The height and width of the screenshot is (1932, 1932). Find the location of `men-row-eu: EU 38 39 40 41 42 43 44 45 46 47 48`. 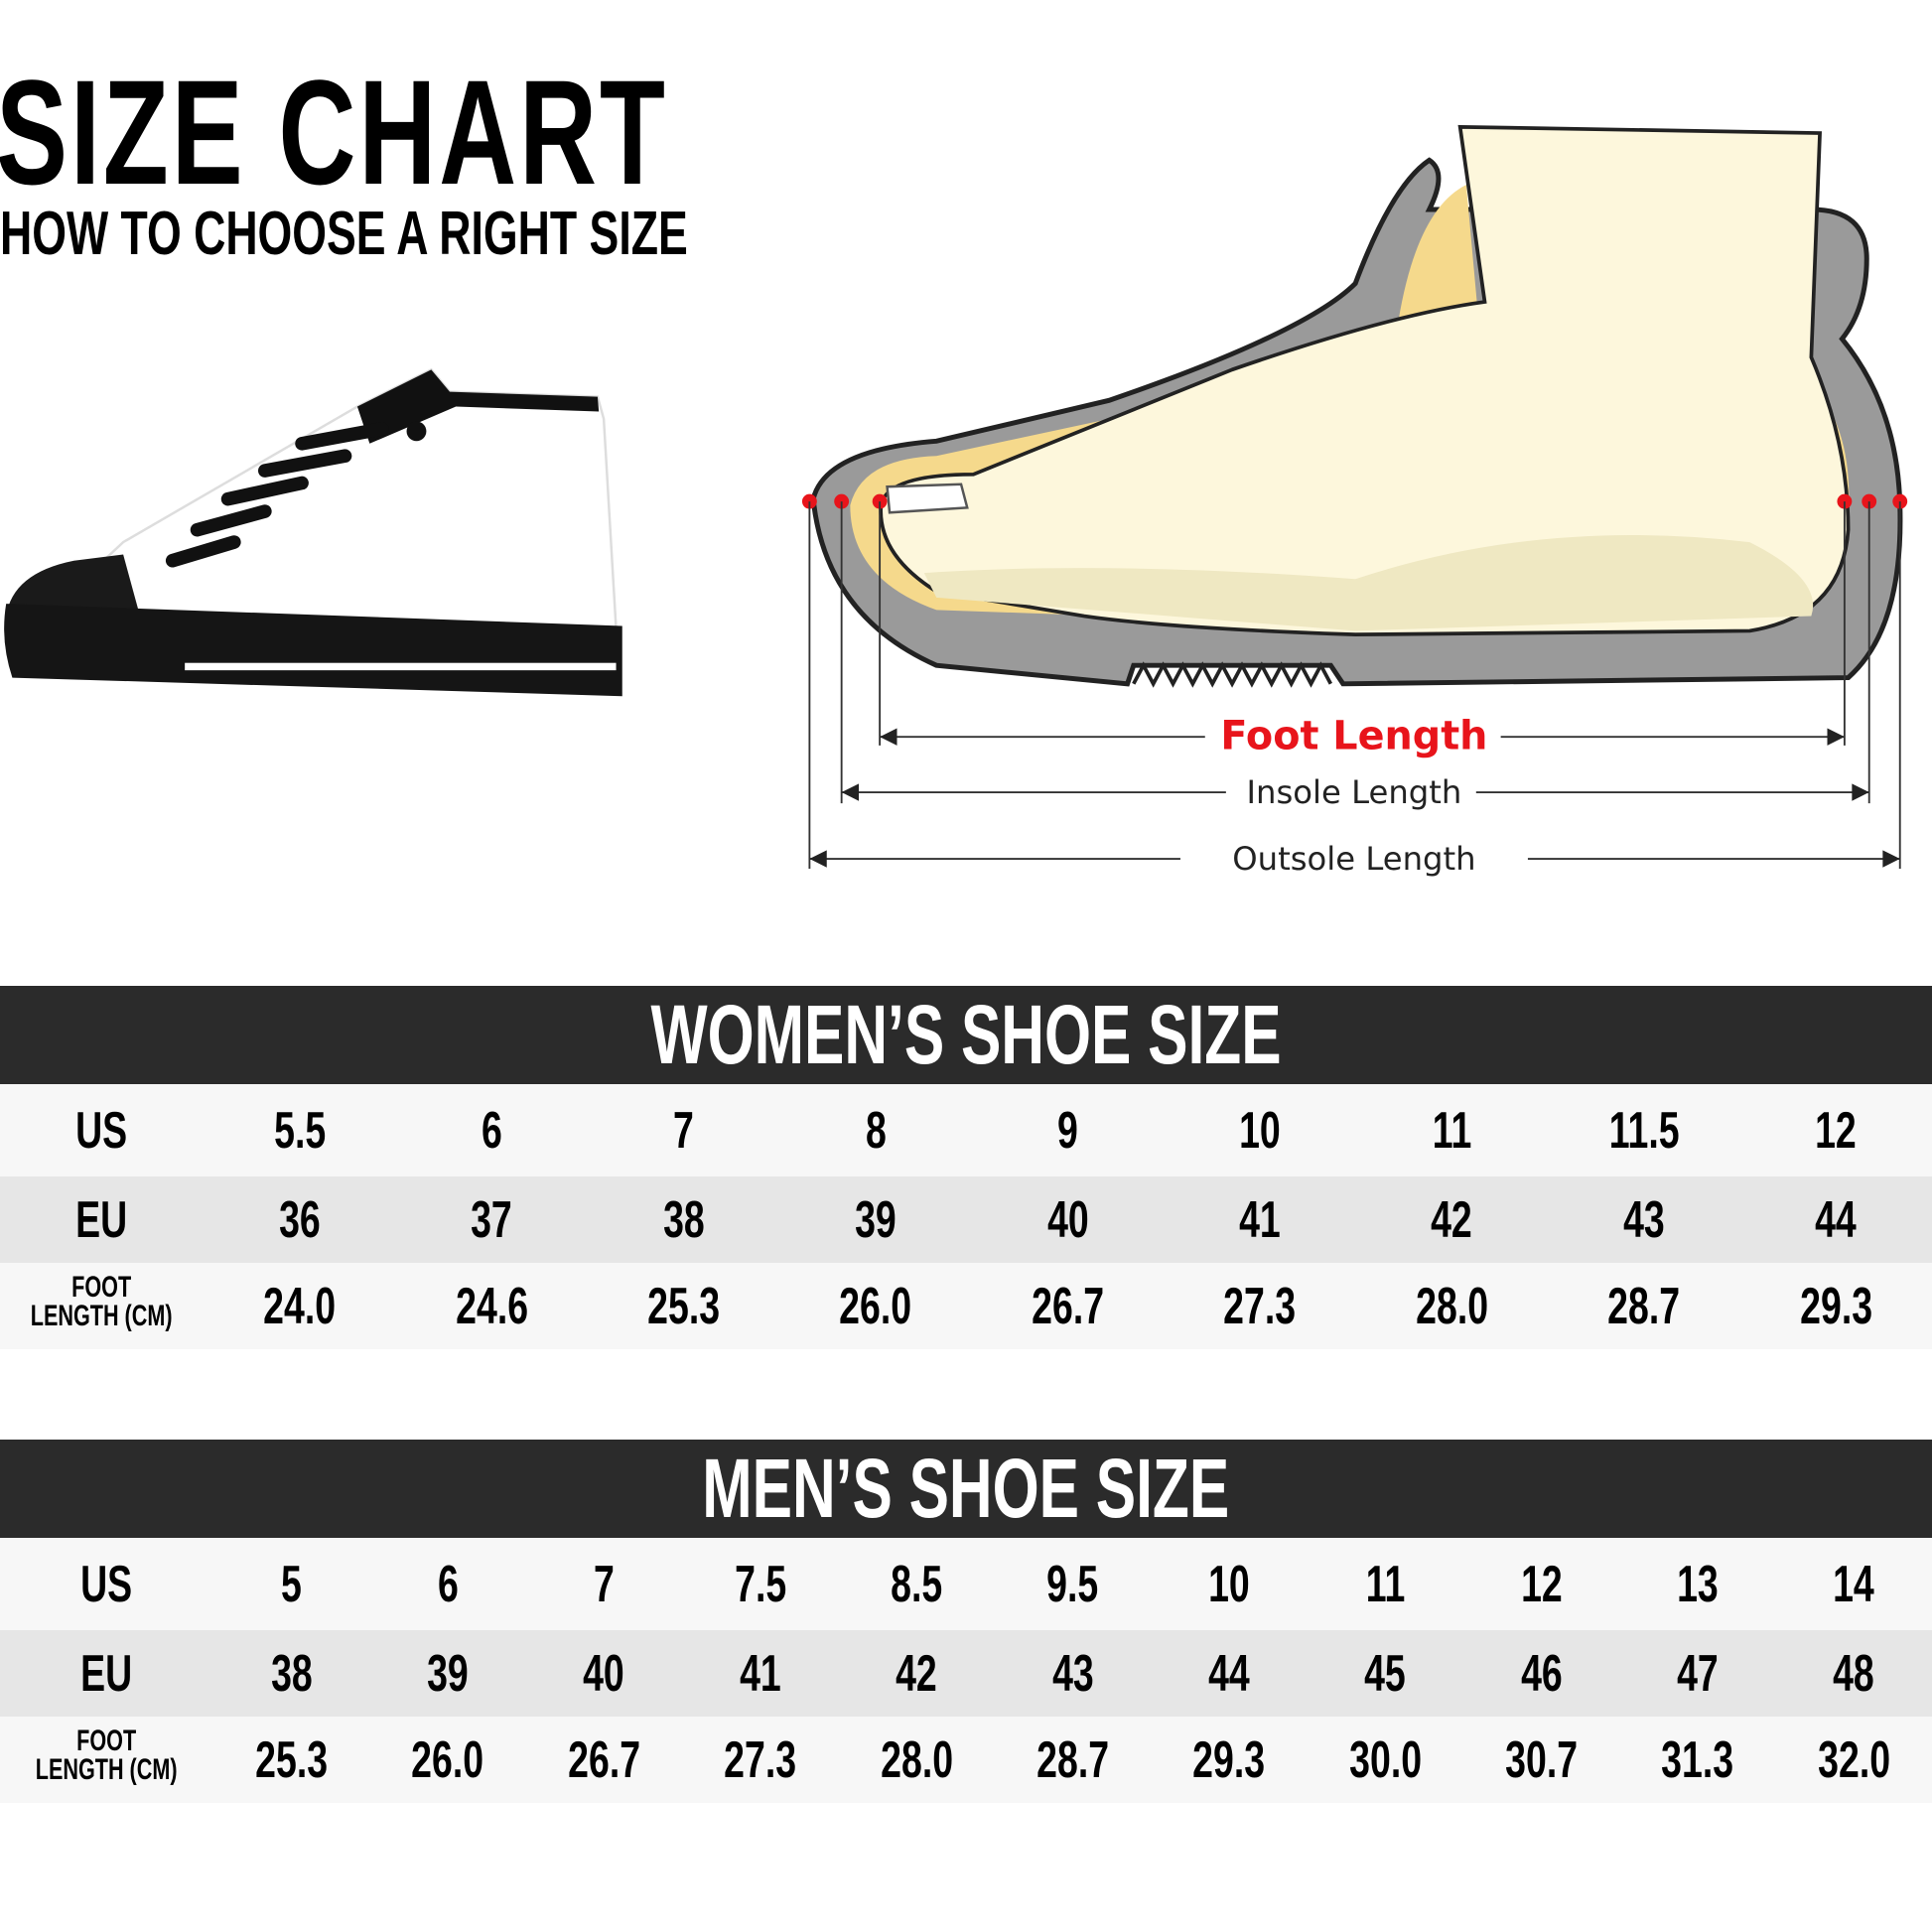

men-row-eu: EU 38 39 40 41 42 43 44 45 46 47 48 is located at coordinates (966, 1674).